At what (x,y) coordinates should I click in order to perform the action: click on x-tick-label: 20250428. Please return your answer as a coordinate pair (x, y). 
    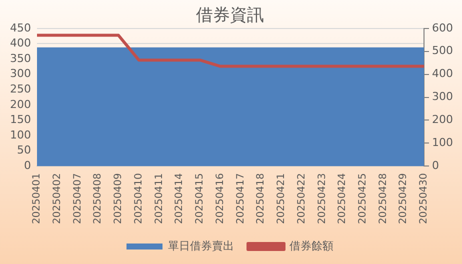
    Looking at the image, I should click on (383, 198).